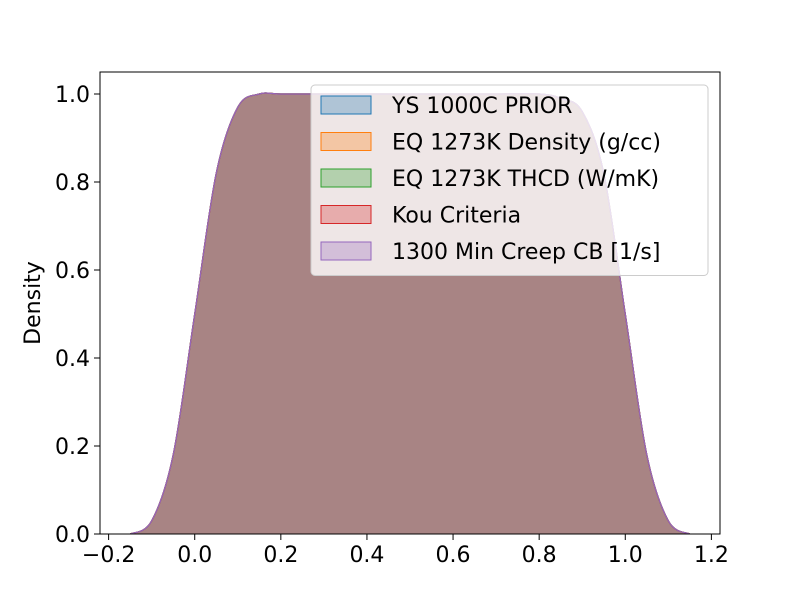 This screenshot has width=800, height=600. Describe the element at coordinates (280, 555) in the screenshot. I see `x-tick-label: 0.2` at that location.